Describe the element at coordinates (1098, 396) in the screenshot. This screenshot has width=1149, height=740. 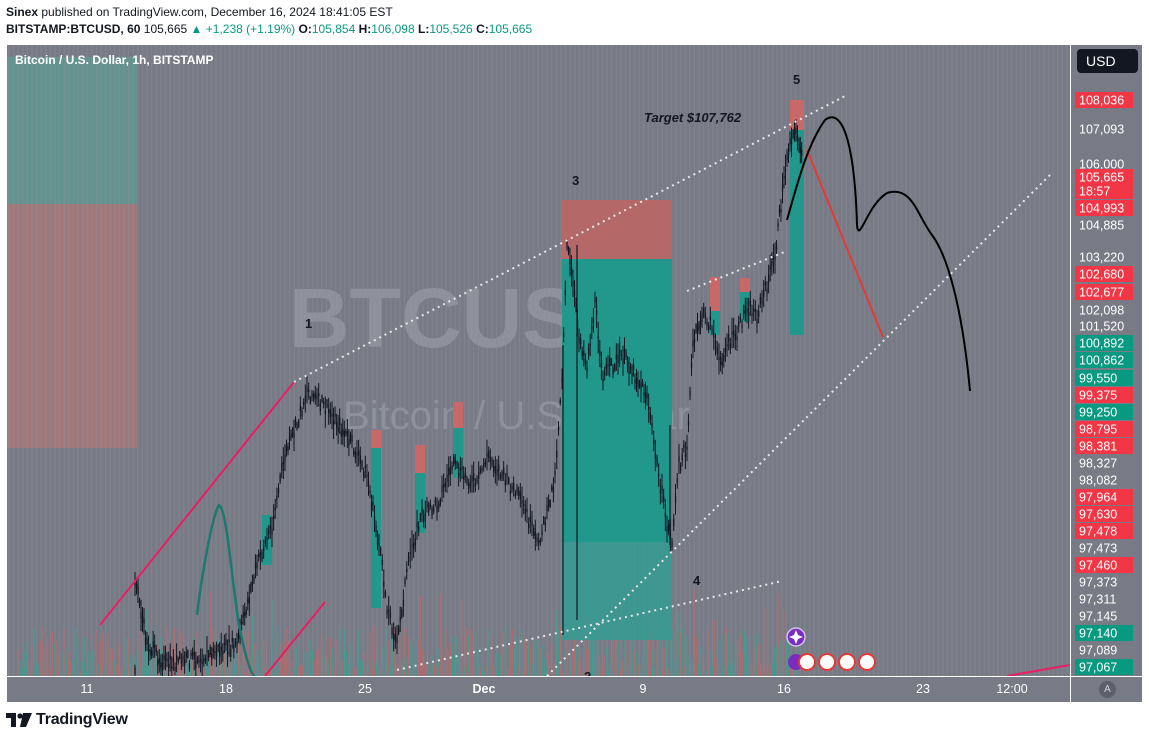
I see `price-axis-label: 99,375` at that location.